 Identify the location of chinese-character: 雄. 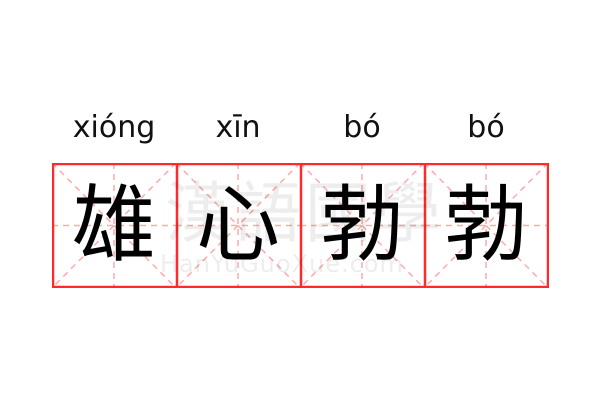
(113, 225).